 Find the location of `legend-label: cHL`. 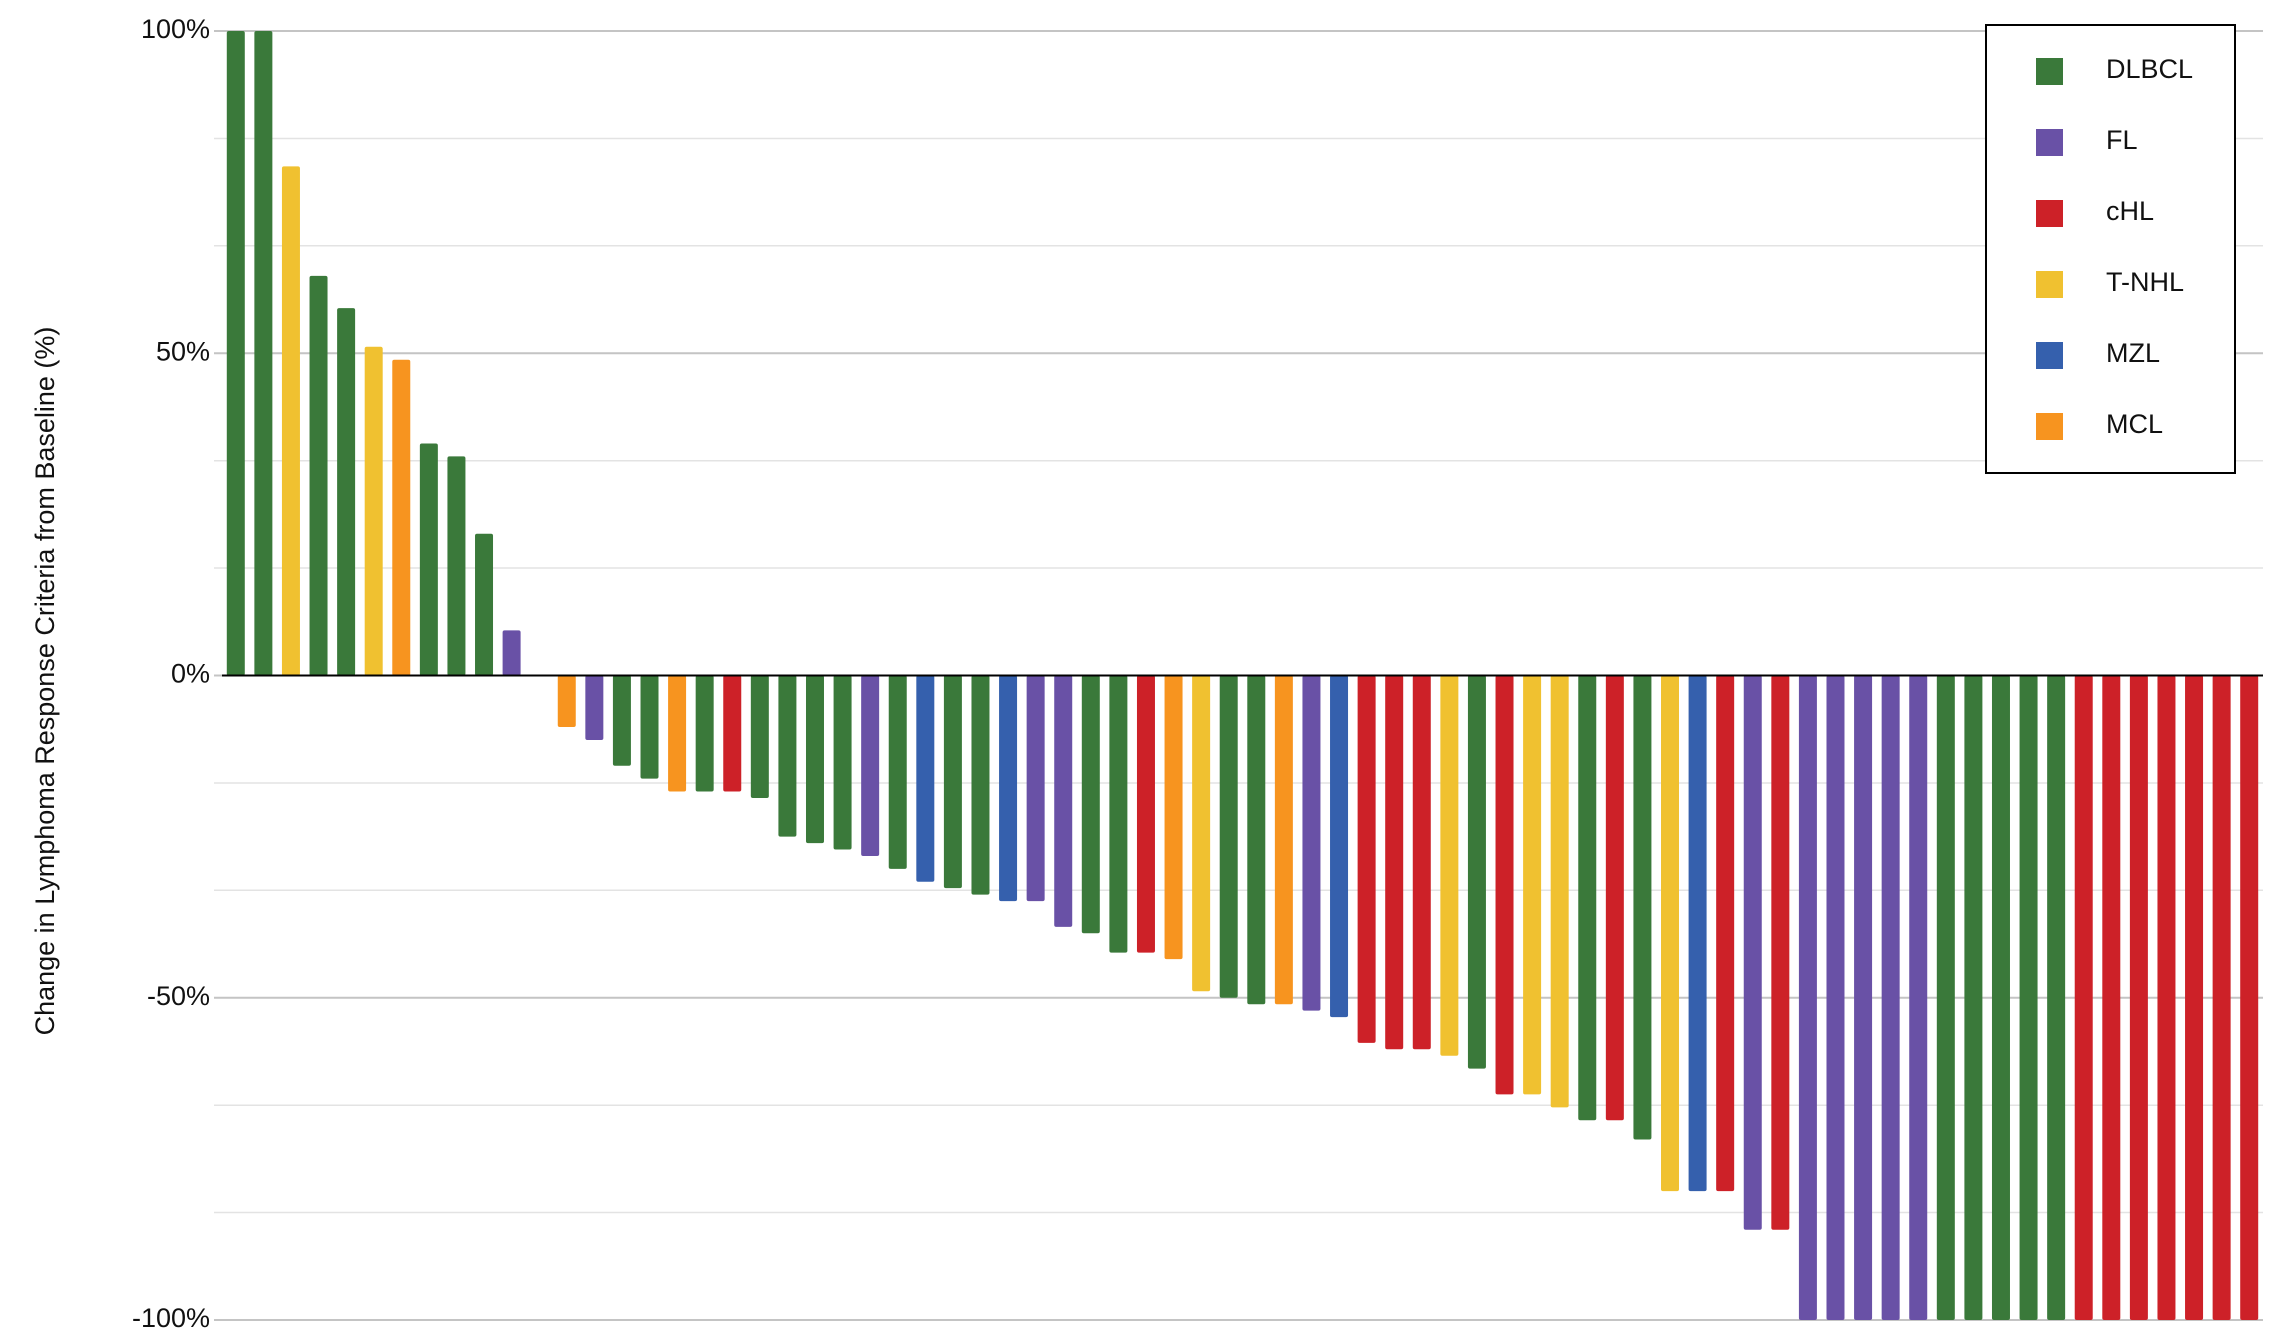

legend-label: cHL is located at coordinates (2130, 211).